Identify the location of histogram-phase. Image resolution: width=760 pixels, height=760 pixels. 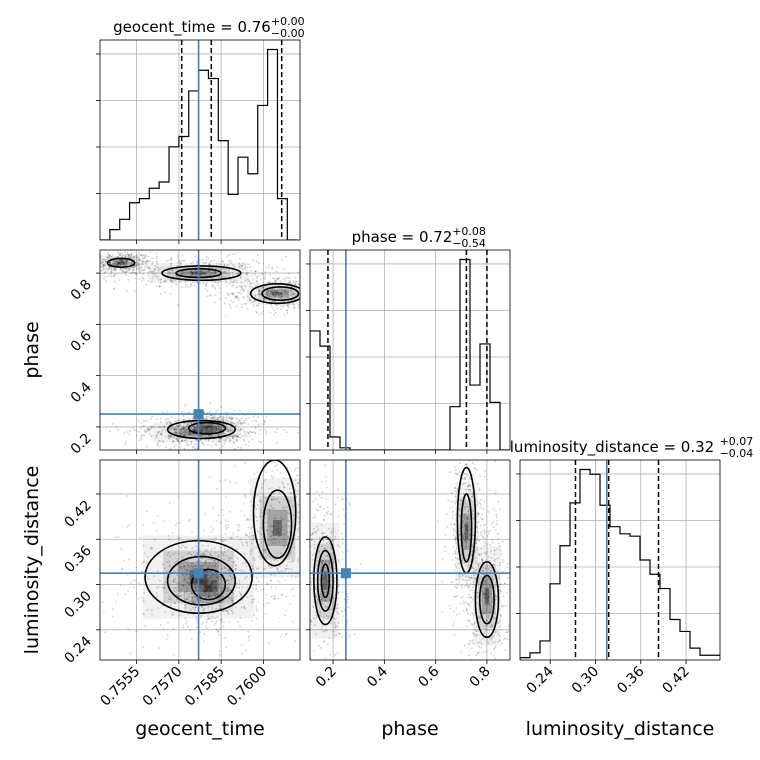
(410, 354).